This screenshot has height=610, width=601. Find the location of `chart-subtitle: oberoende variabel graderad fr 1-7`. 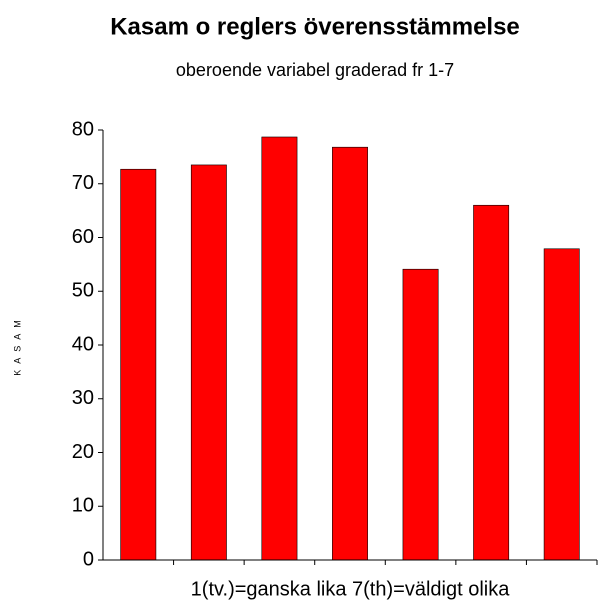

chart-subtitle: oberoende variabel graderad fr 1-7 is located at coordinates (315, 70).